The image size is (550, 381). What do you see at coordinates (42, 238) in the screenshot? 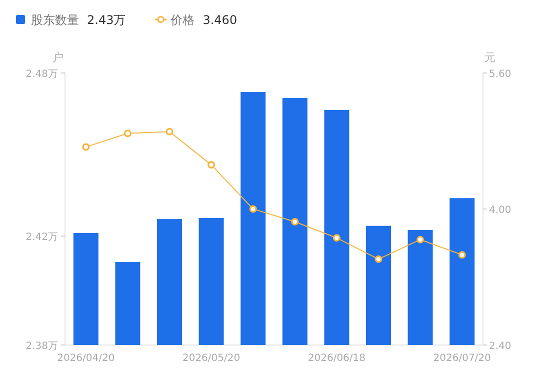
I see `y-tick-label: 2.42万` at bounding box center [42, 238].